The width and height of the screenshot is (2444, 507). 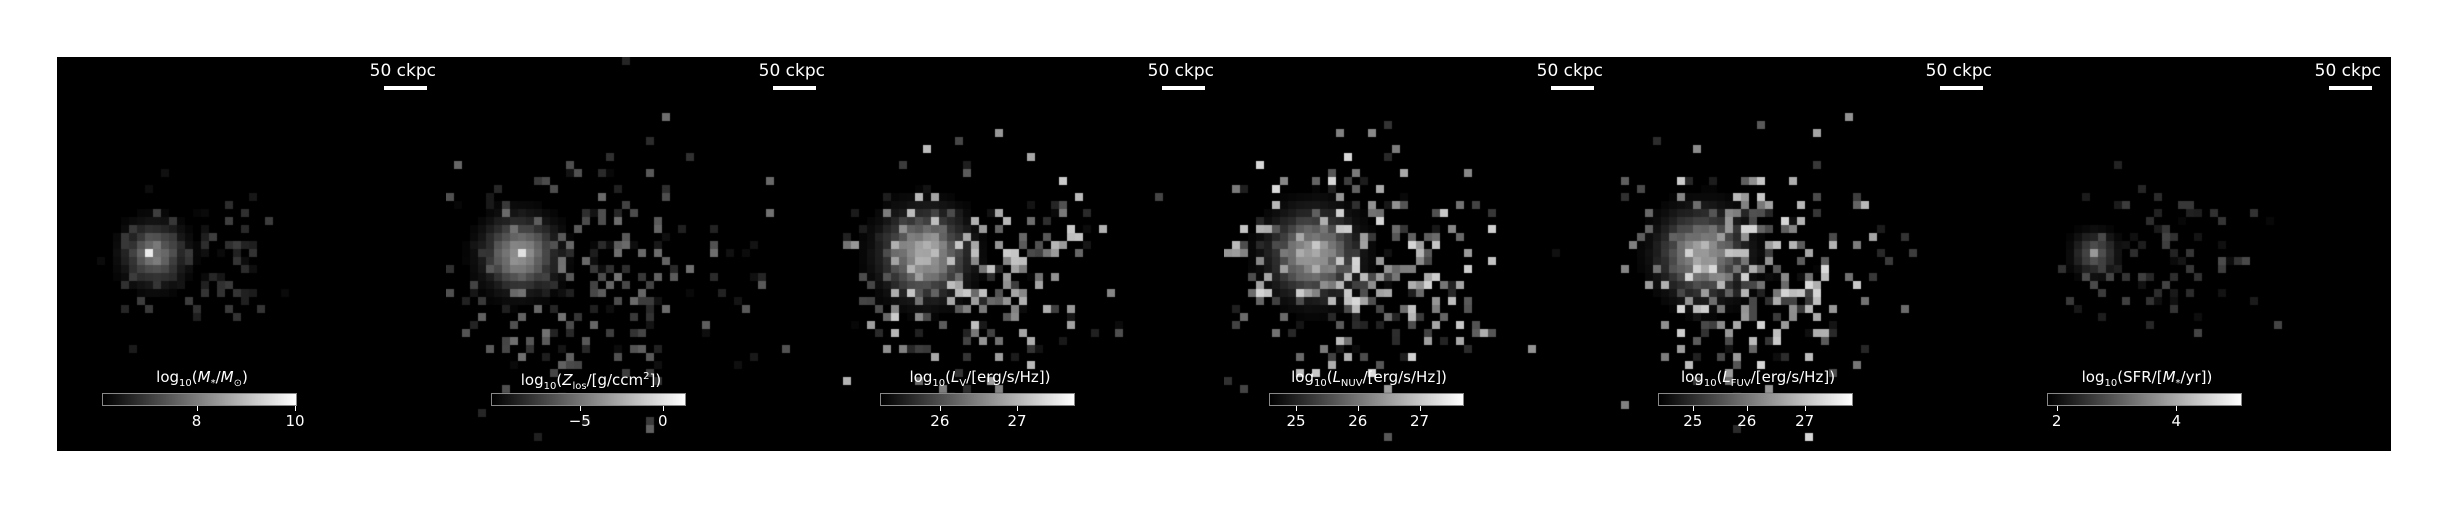 I want to click on colorbar-tick-label: 8, so click(x=196, y=421).